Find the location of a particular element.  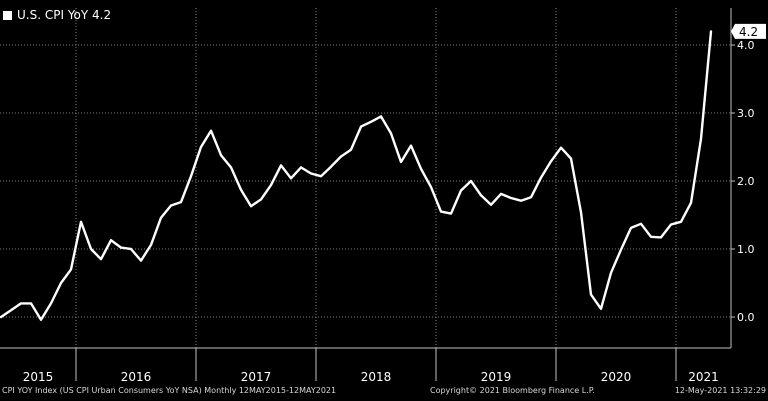

legend-swatch is located at coordinates (7, 15).